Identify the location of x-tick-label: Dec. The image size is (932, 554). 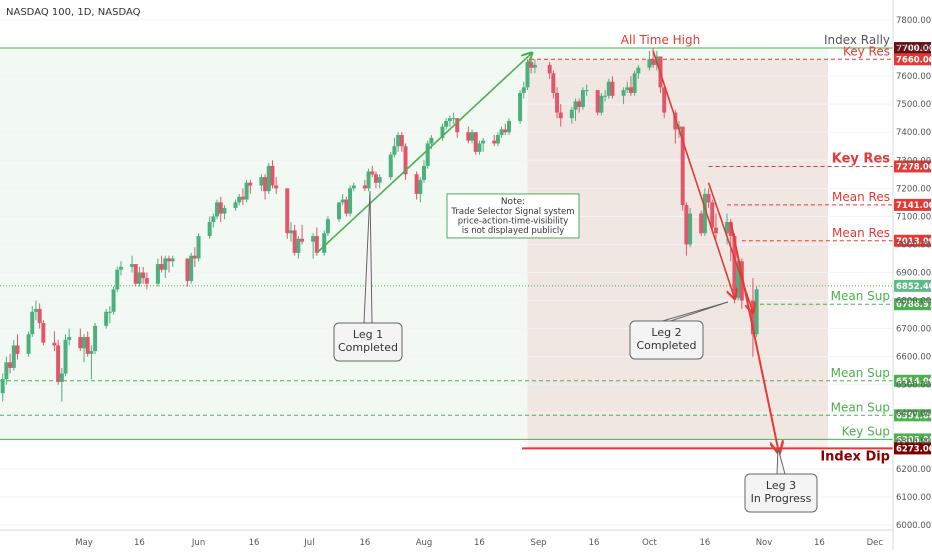
(875, 543).